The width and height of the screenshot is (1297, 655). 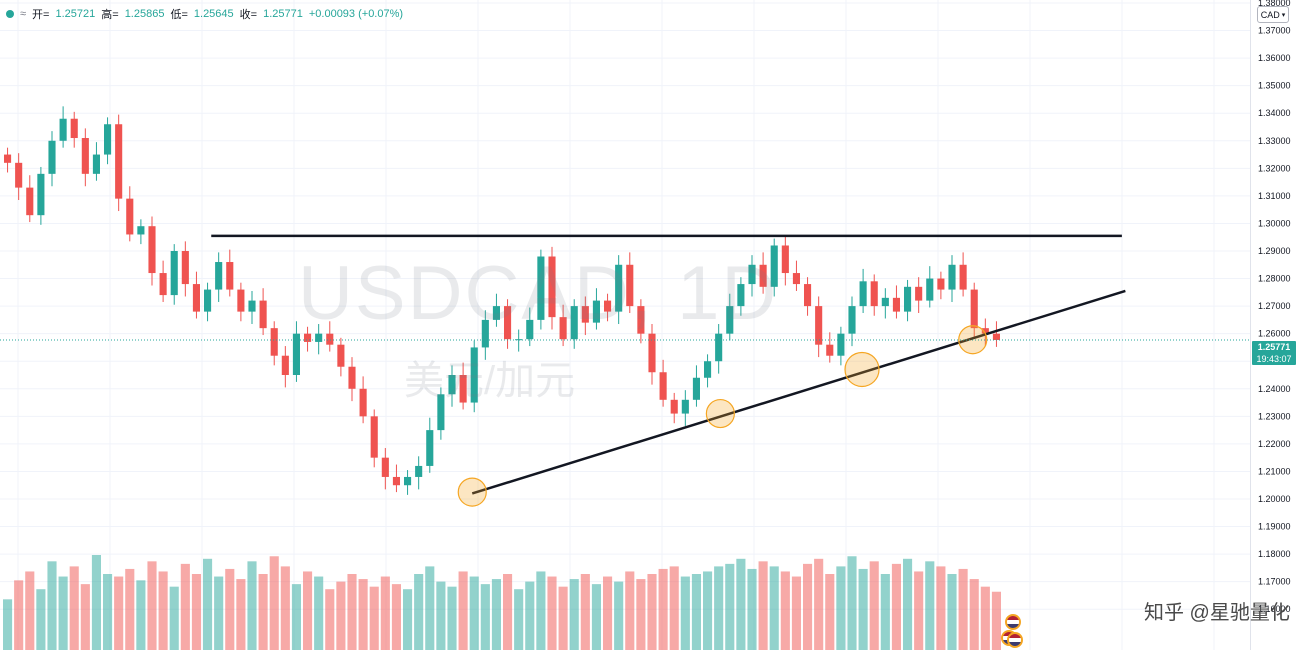 I want to click on open-label: 开=, so click(x=41, y=15).